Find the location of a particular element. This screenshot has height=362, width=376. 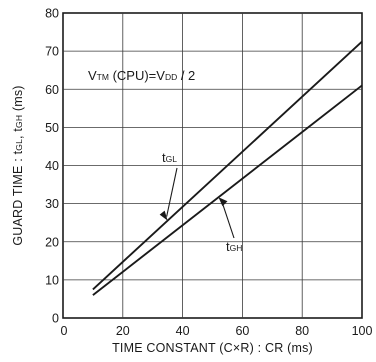

x-axis-title: TIME CONSTANT (C×R) : CR (ms) is located at coordinates (212, 348).